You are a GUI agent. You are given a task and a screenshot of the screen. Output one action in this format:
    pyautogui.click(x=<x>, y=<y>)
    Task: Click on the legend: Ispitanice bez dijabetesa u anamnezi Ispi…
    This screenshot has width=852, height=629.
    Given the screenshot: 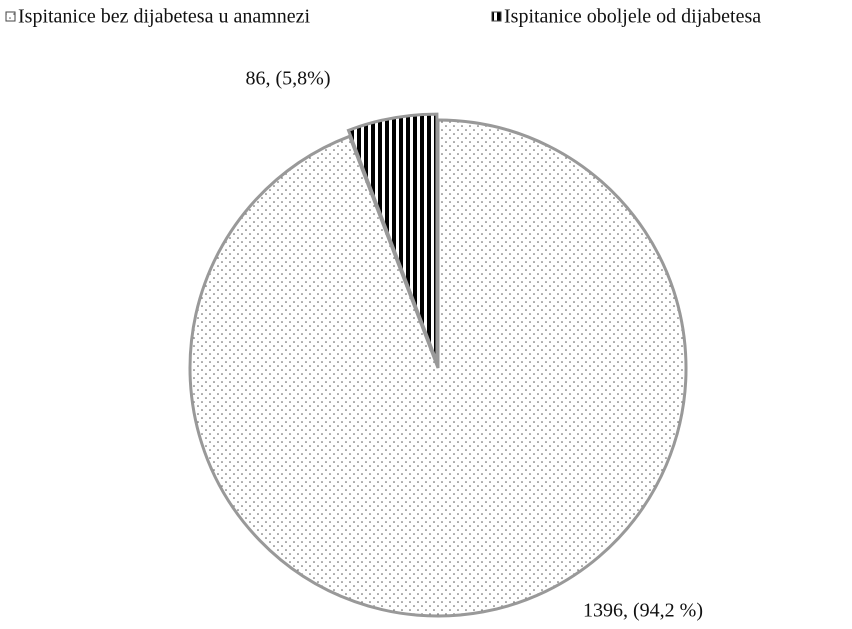 What is the action you would take?
    pyautogui.click(x=383, y=17)
    